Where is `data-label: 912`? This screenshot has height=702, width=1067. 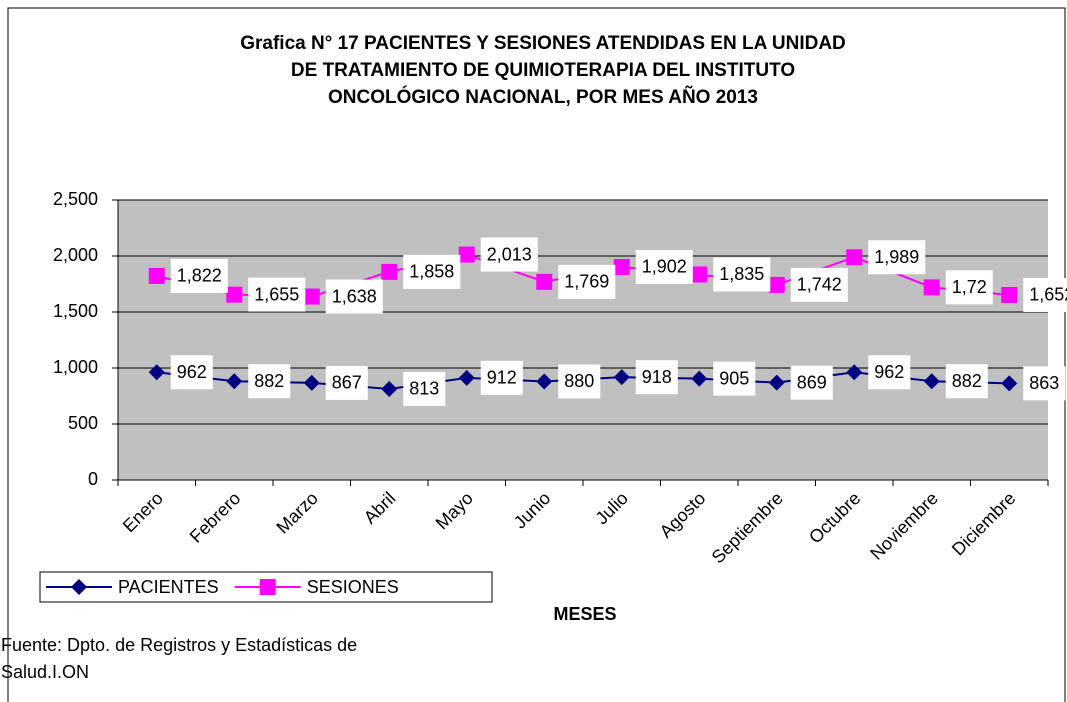
data-label: 912 is located at coordinates (501, 377).